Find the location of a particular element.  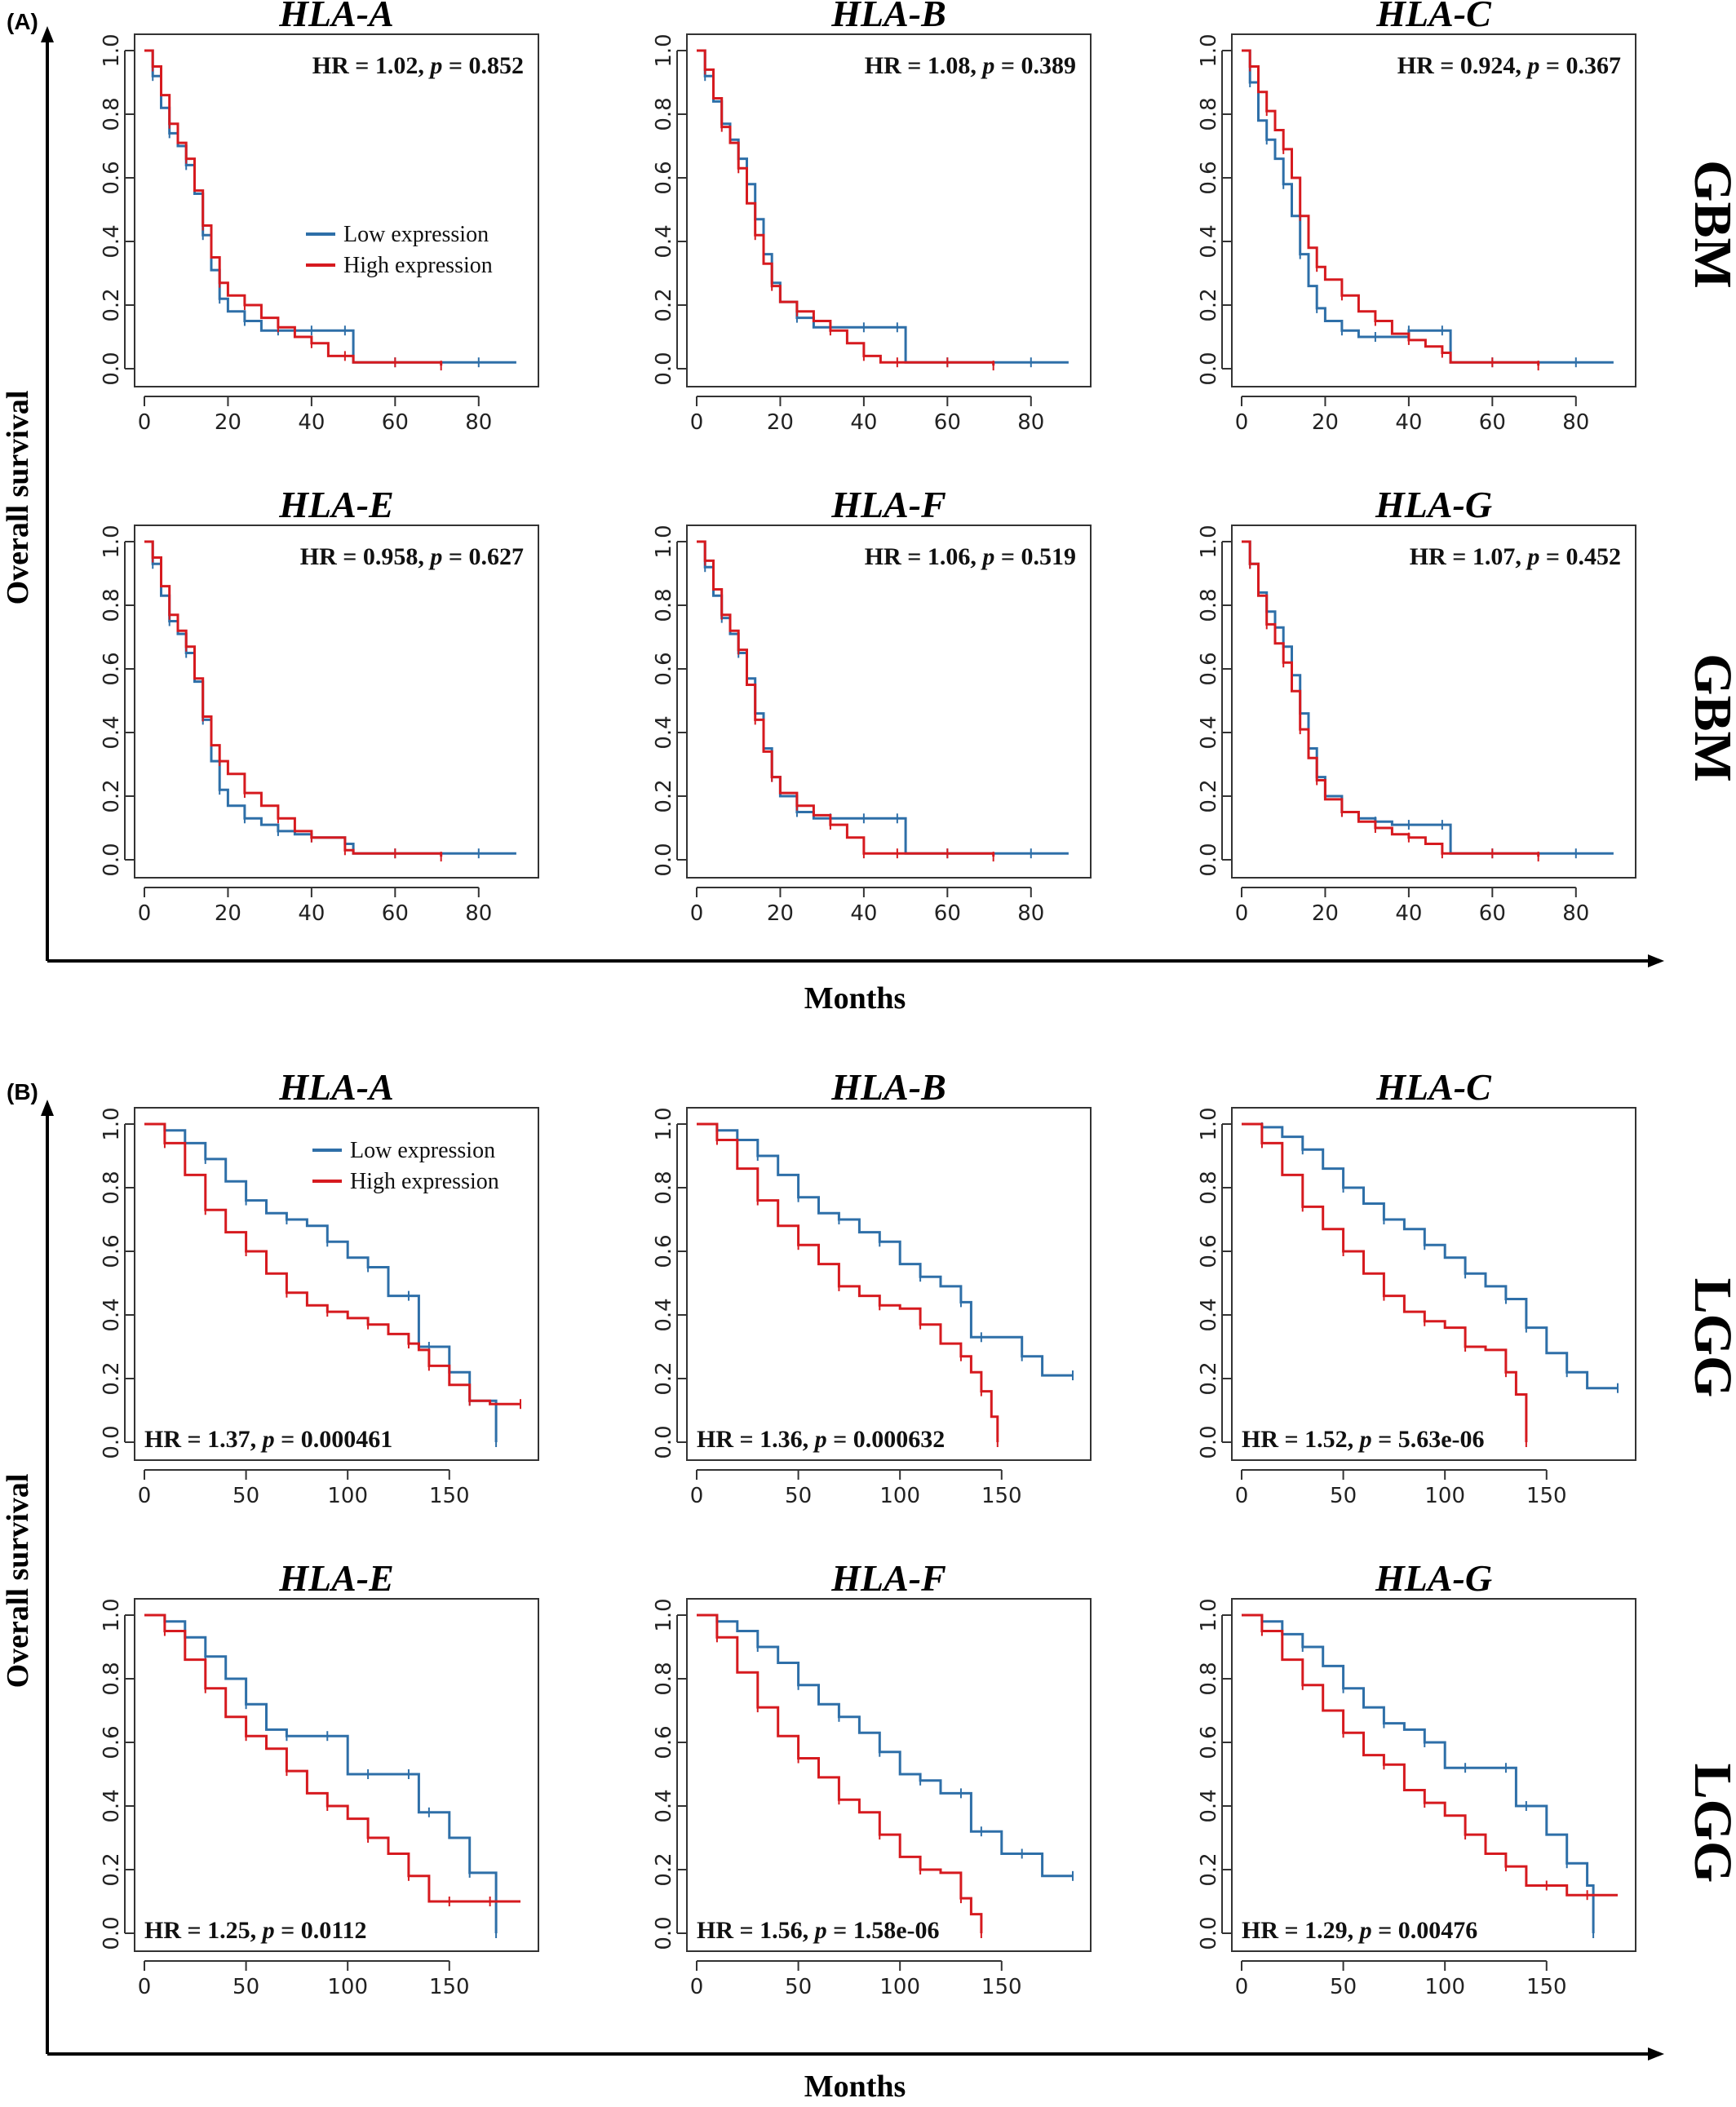

hr-annotation: HR = 1.36, p = 0.000632 is located at coordinates (821, 1439).